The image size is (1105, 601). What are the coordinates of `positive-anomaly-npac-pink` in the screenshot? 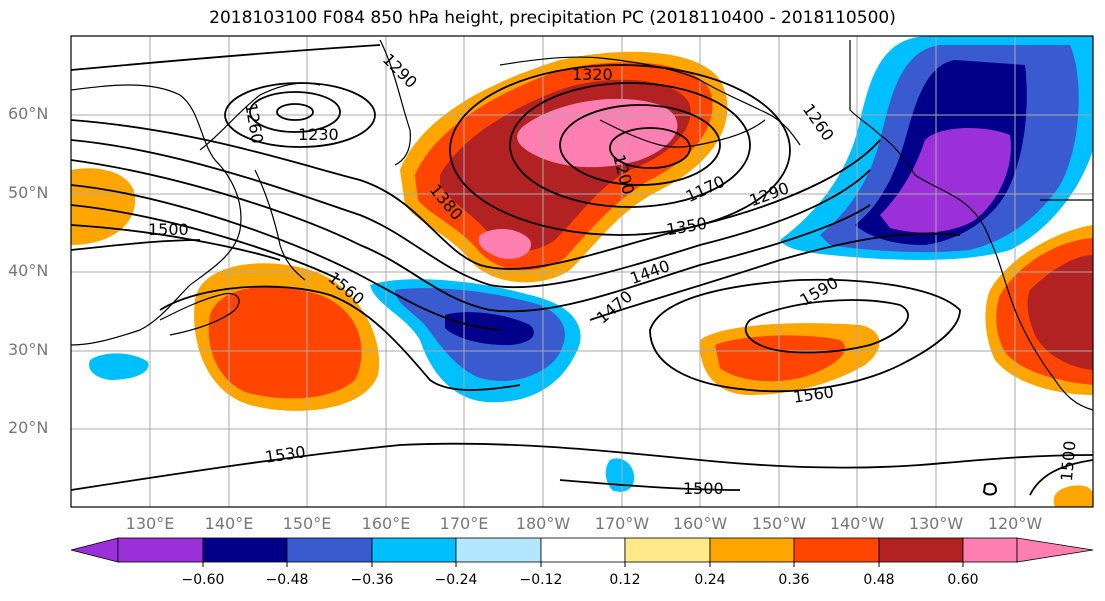 It's located at (597, 133).